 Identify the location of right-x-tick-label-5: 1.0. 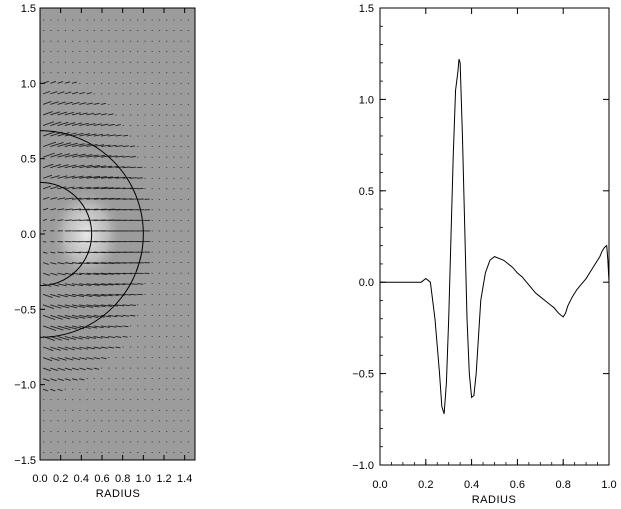
(608, 485).